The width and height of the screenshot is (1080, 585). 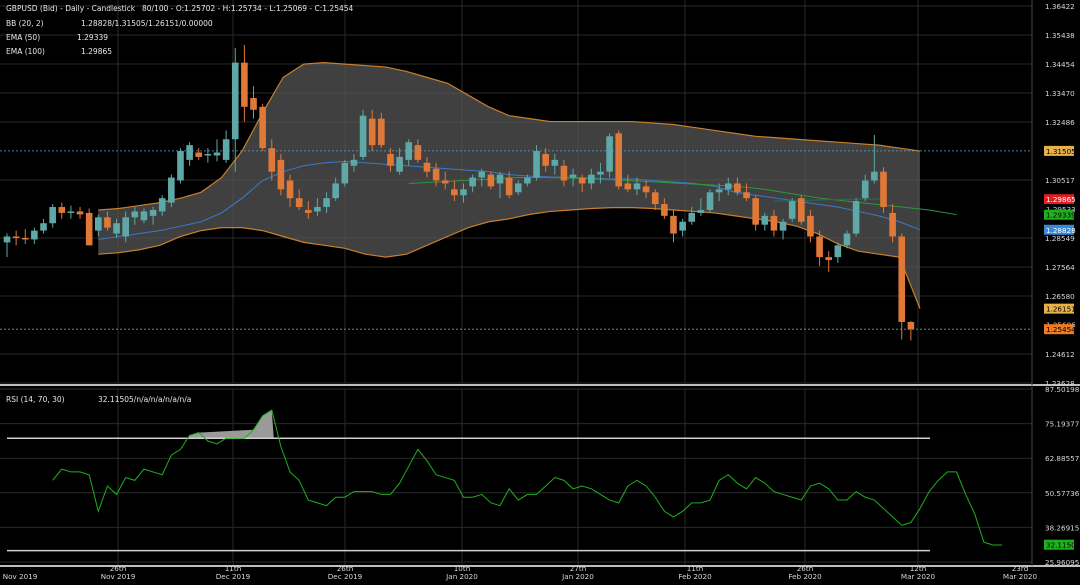 What do you see at coordinates (145, 399) in the screenshot?
I see `rsi-value: 32.11505/n/a/n/a/n/a/n/a` at bounding box center [145, 399].